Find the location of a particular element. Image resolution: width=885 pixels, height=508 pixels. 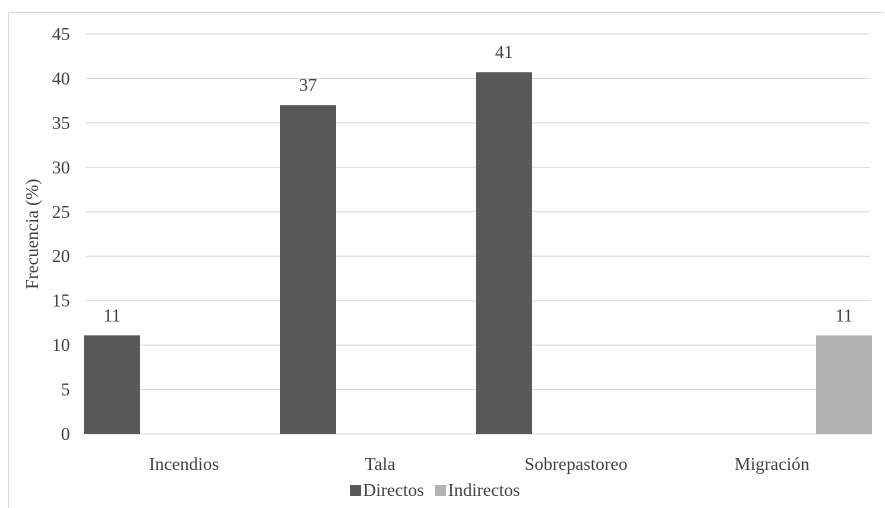

legend-entry-directos: Directos is located at coordinates (393, 490).